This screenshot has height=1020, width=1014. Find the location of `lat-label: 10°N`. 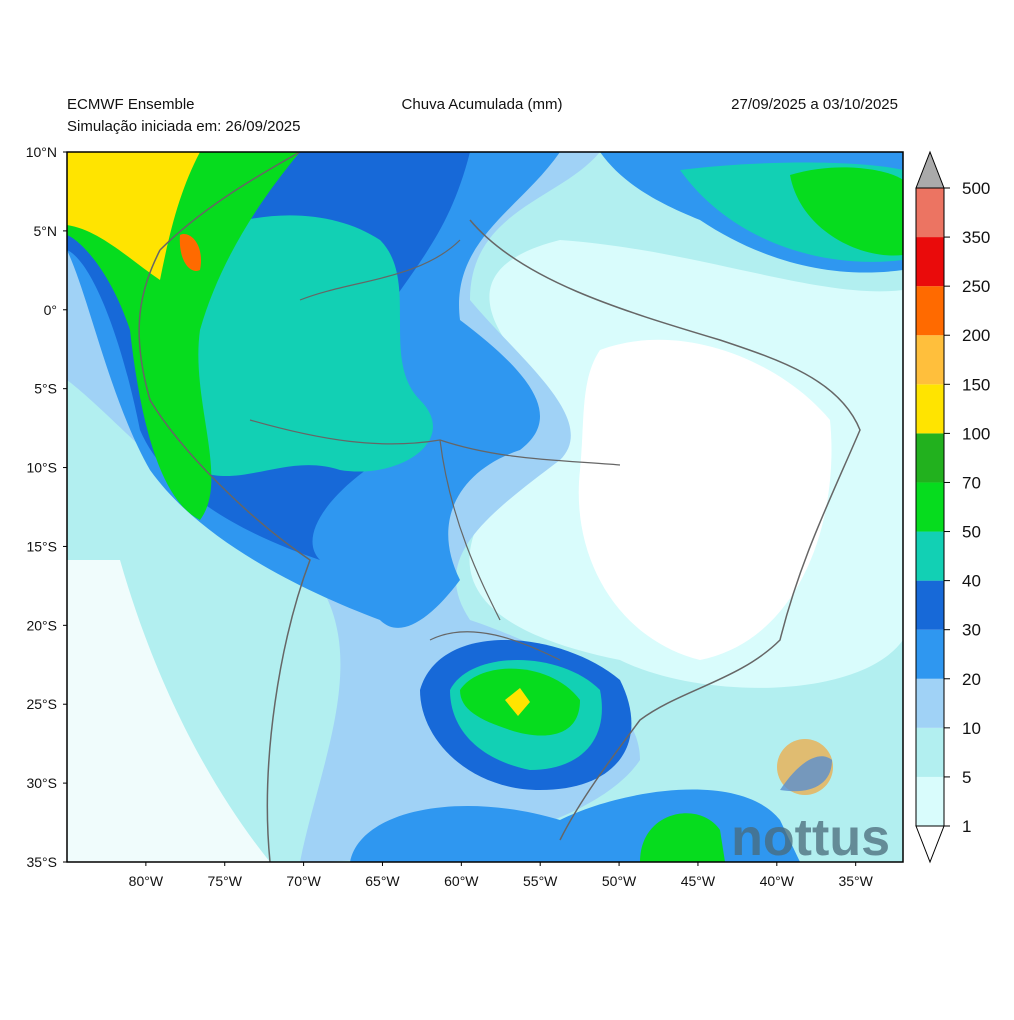

lat-label: 10°N is located at coordinates (41, 152).